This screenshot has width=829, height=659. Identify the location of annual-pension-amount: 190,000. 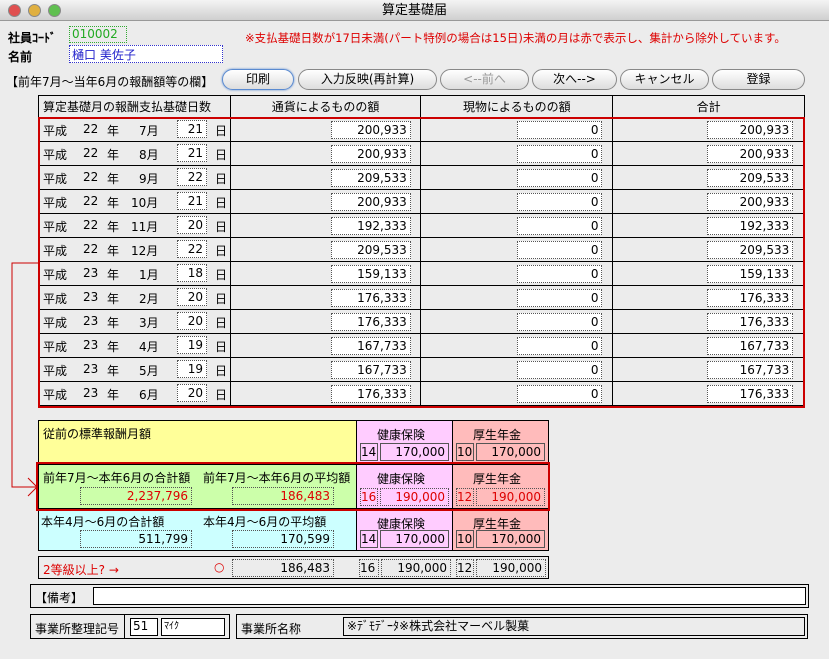
(510, 497).